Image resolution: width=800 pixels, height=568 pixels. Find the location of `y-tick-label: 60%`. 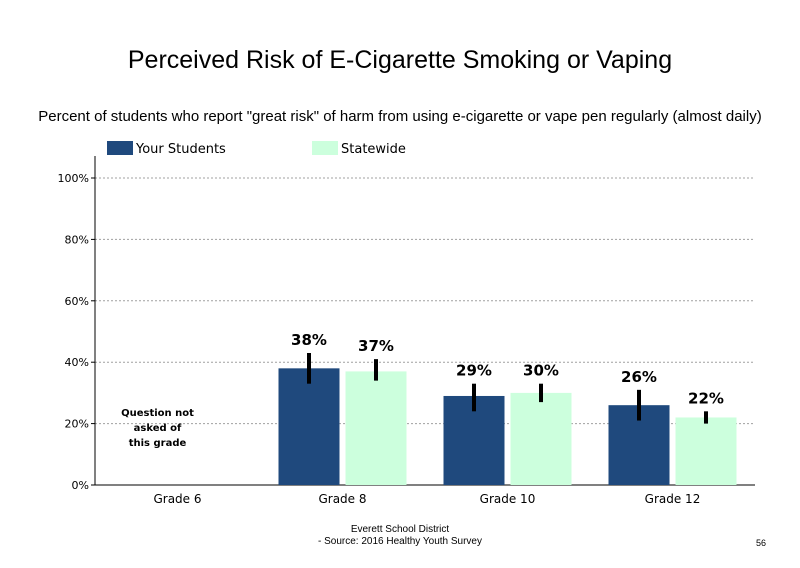

y-tick-label: 60% is located at coordinates (77, 301).